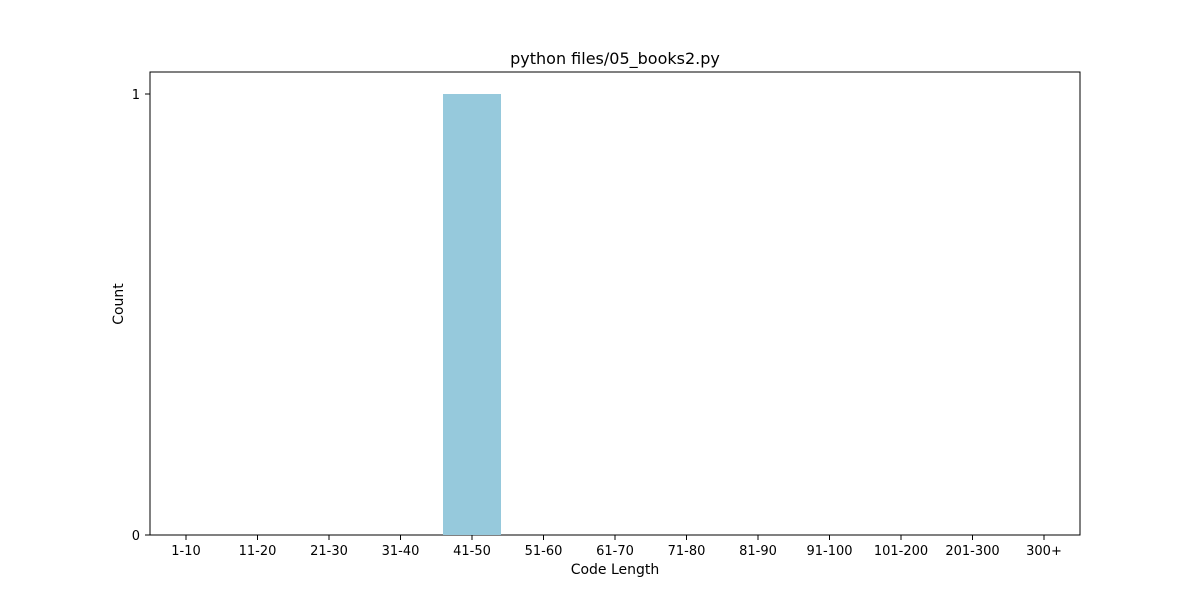 This screenshot has height=600, width=1200. I want to click on x-tick-label: 31-40, so click(401, 551).